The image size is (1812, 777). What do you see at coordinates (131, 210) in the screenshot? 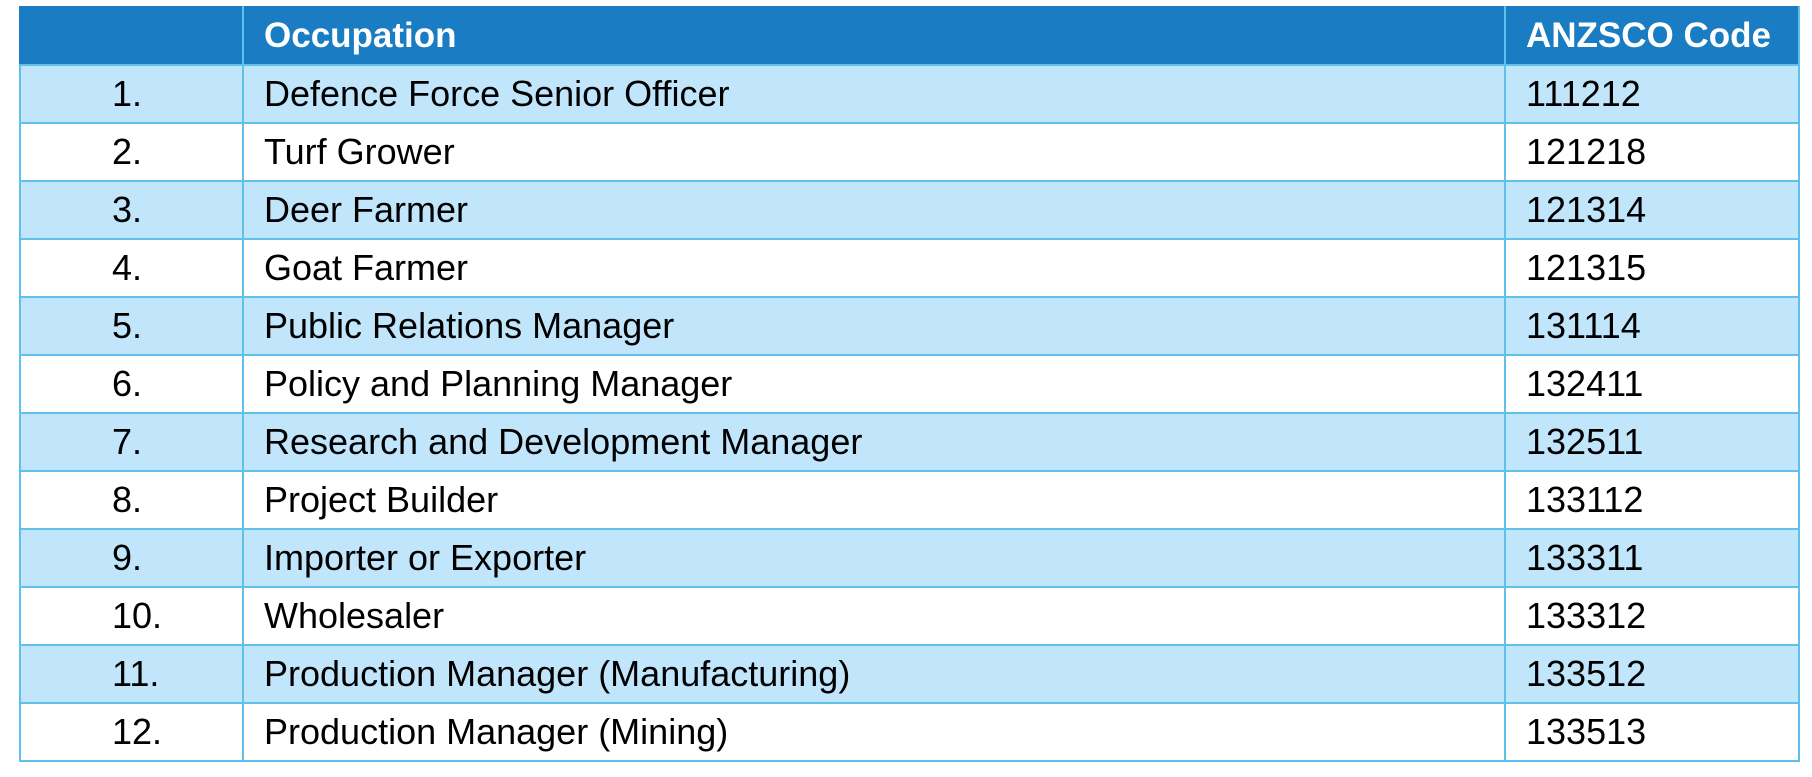
I see `row-number: 3.` at bounding box center [131, 210].